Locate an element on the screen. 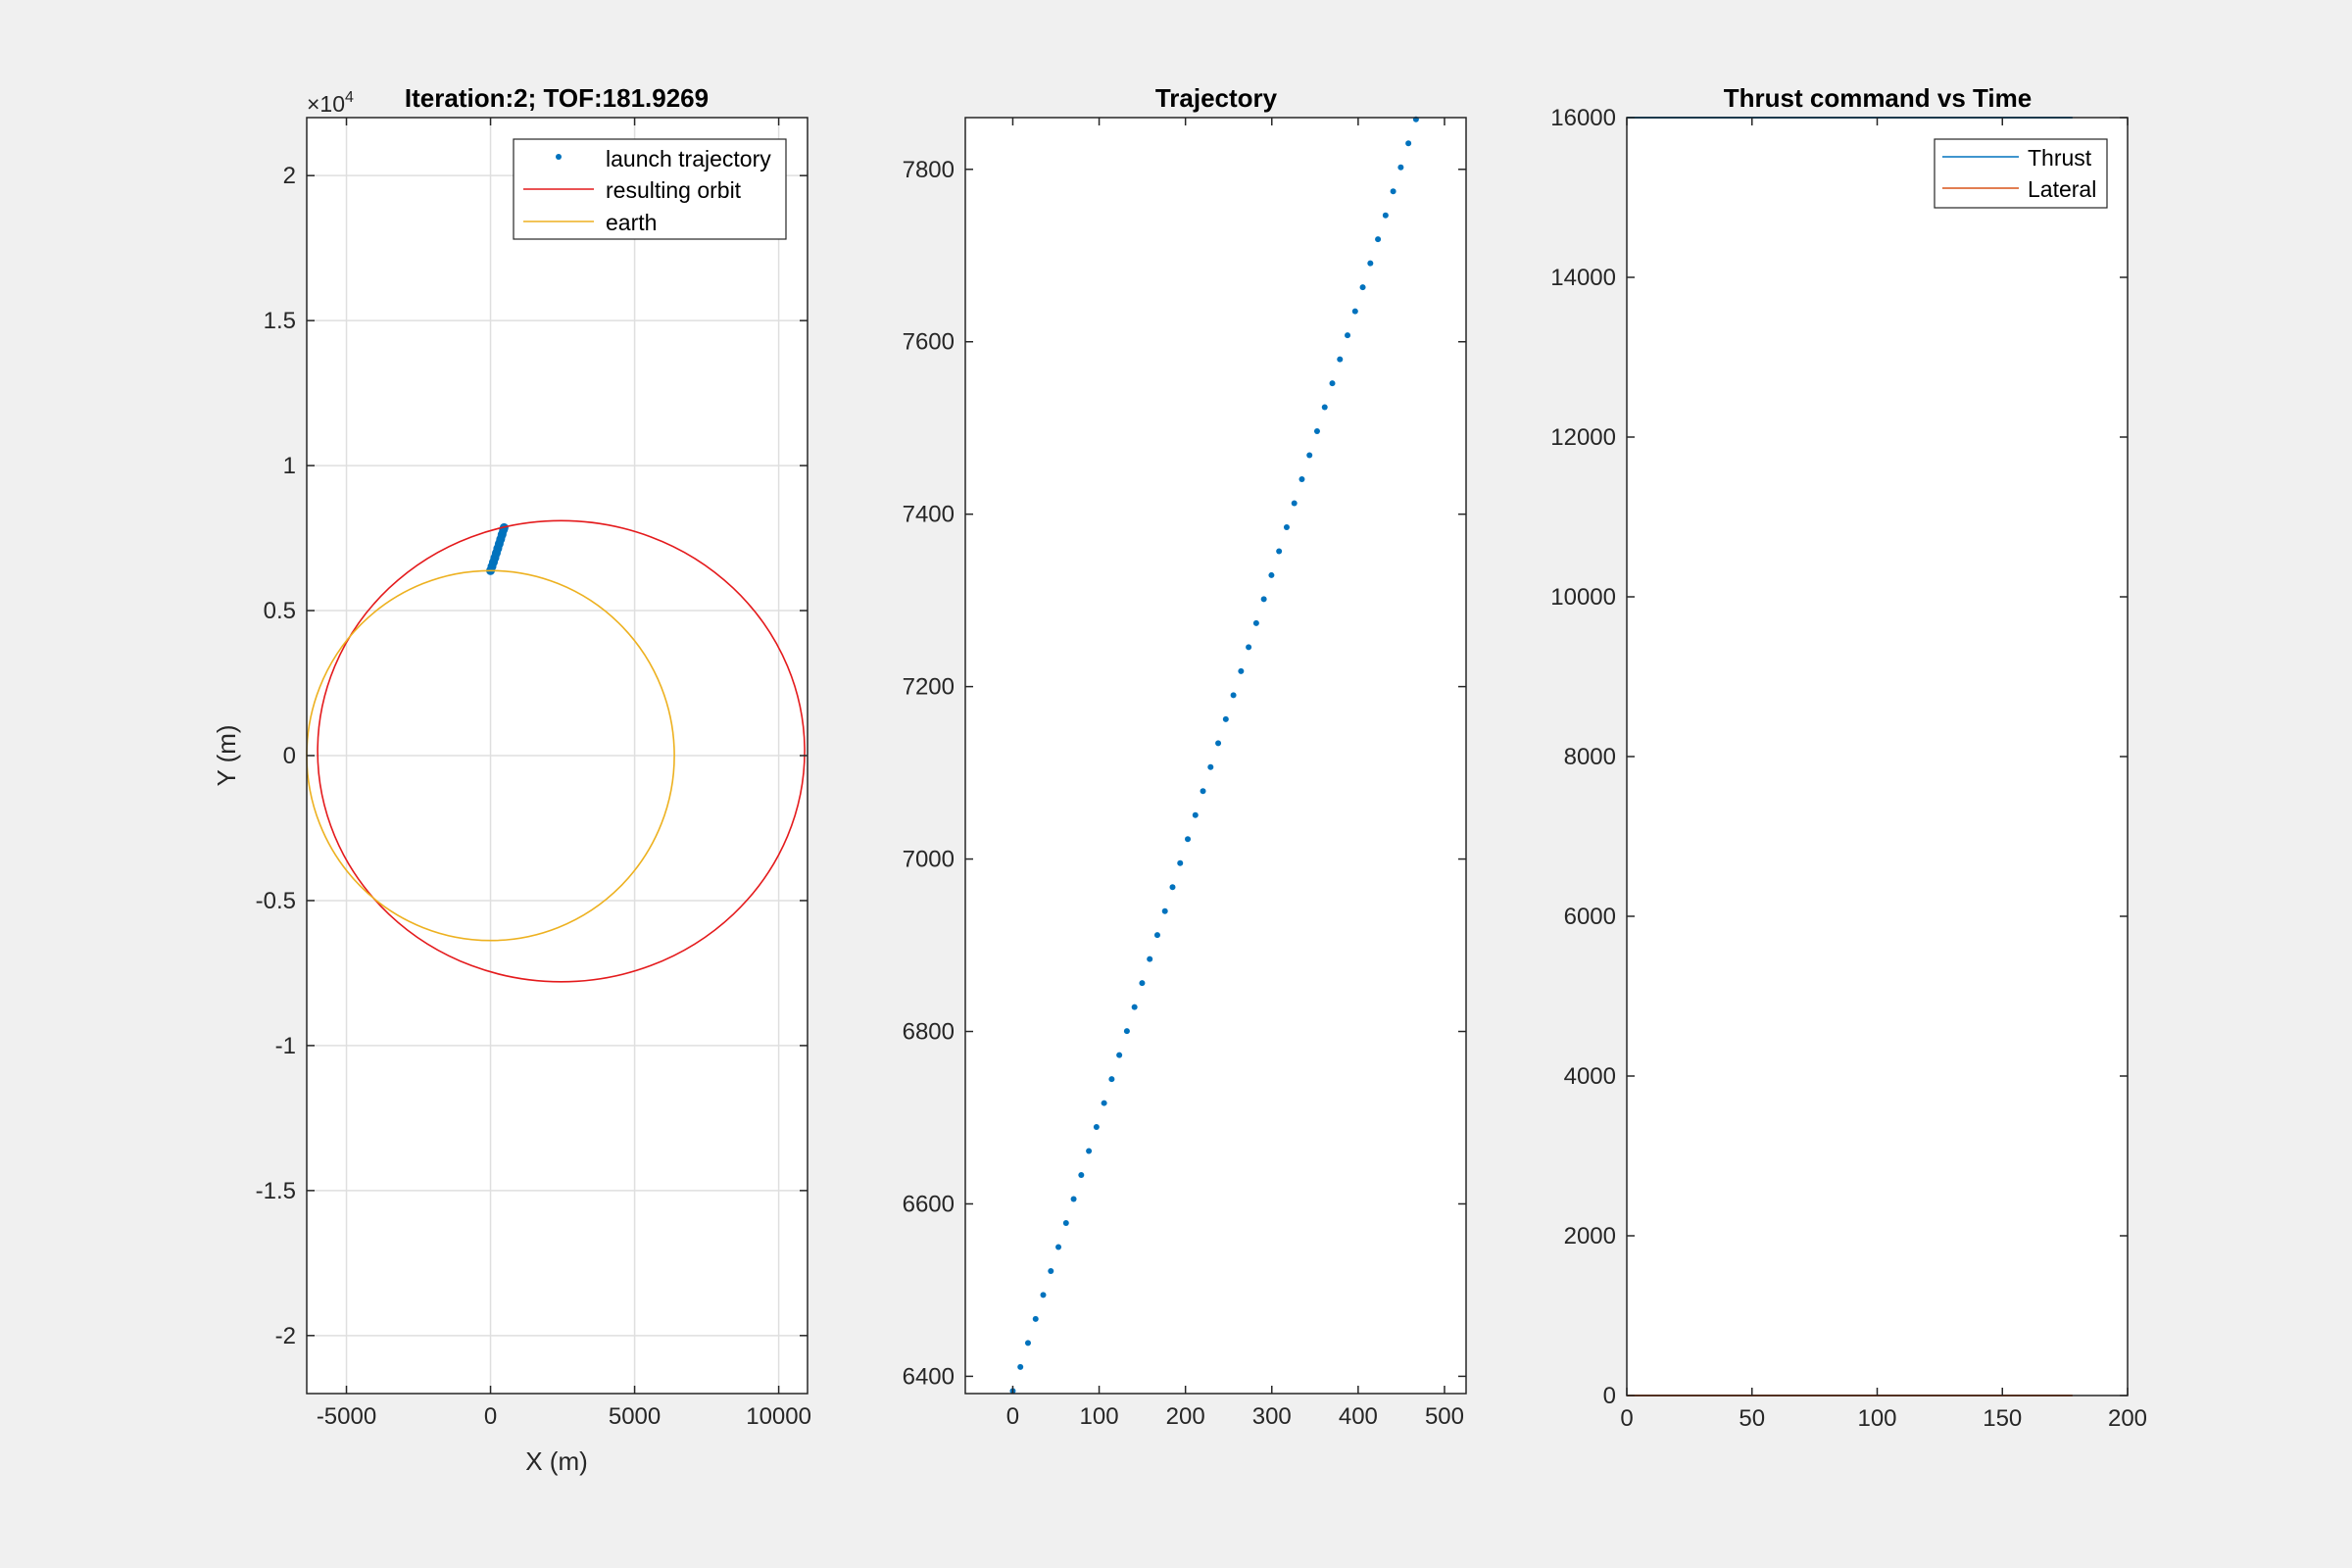 This screenshot has height=1568, width=2352. x-axis-label: X (m) is located at coordinates (556, 1461).